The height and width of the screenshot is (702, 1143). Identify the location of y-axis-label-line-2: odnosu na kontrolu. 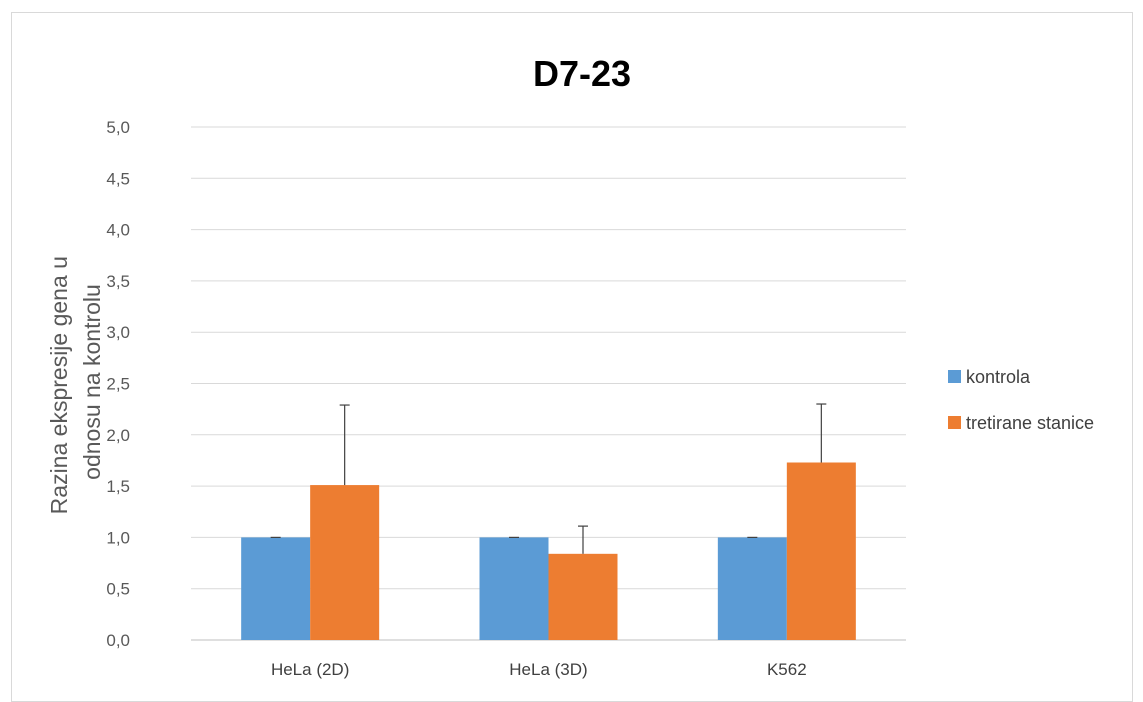
(92, 382).